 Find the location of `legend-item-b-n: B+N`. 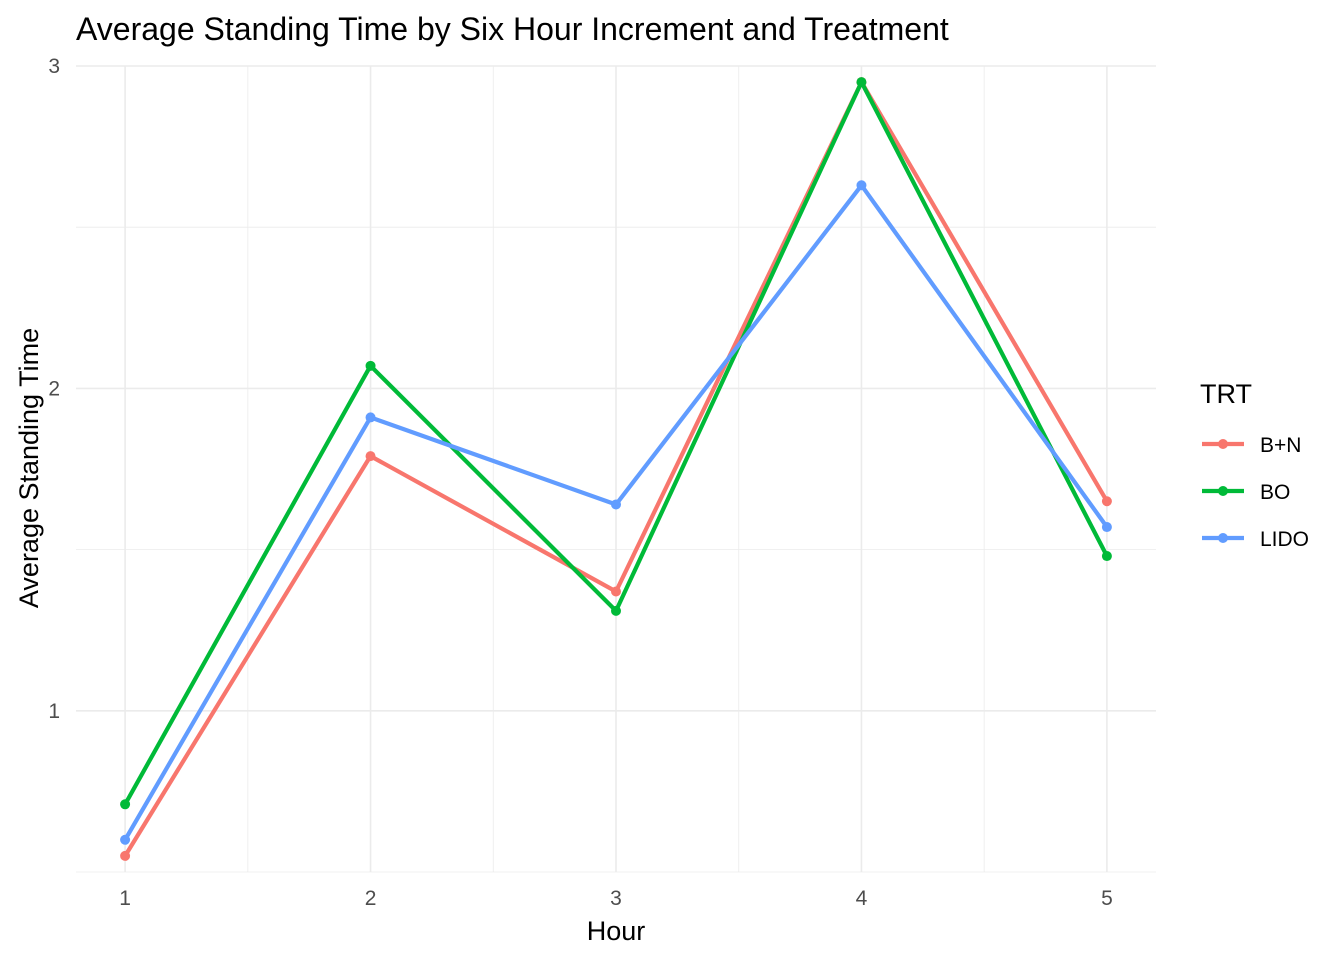

legend-item-b-n: B+N is located at coordinates (1251, 445).